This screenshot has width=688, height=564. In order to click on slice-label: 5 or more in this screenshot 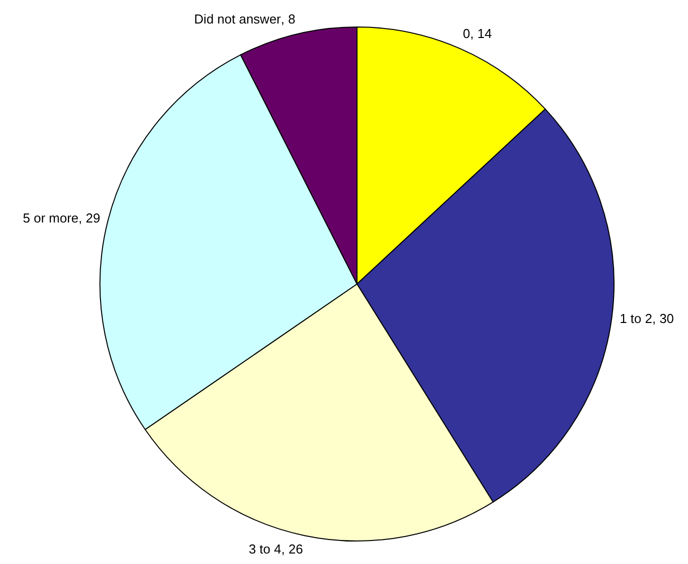, I will do `click(50, 218)`.